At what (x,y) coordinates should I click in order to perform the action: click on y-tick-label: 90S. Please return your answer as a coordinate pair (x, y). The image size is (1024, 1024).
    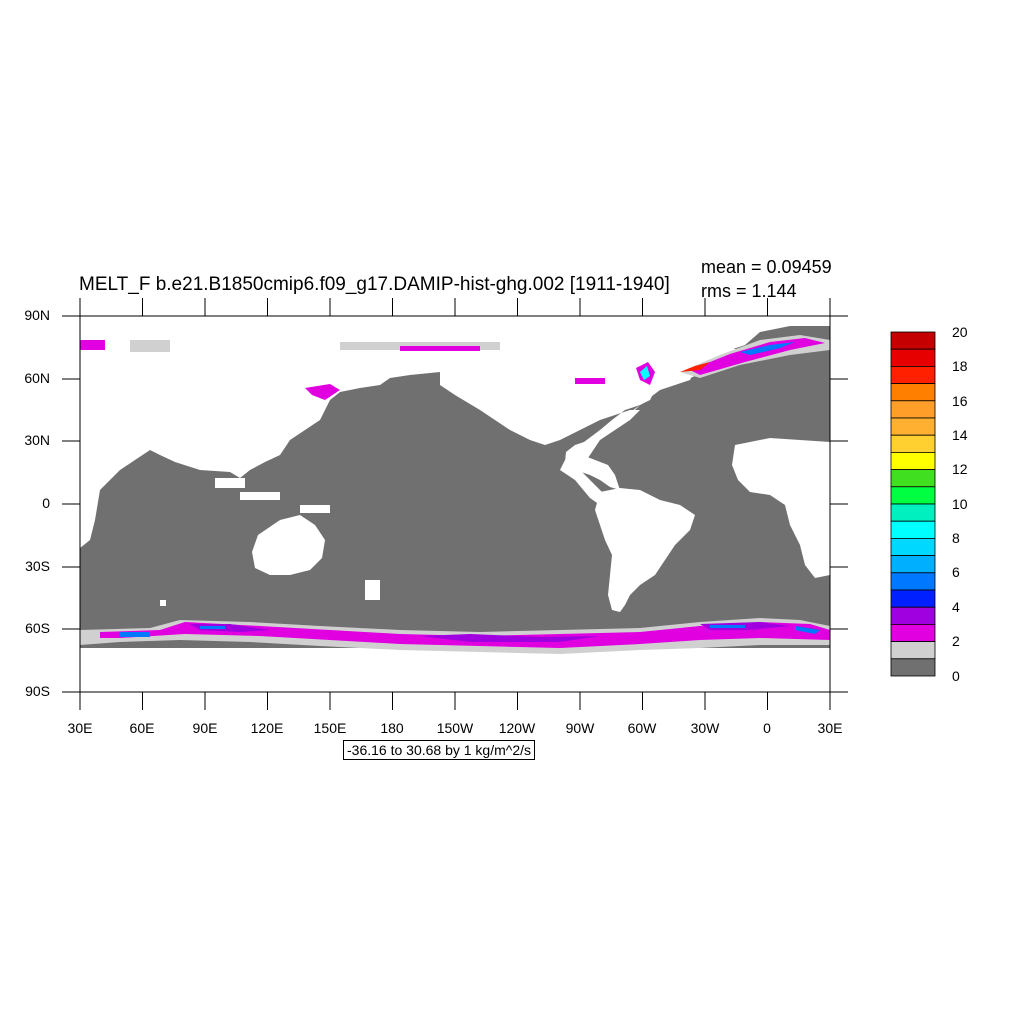
    Looking at the image, I should click on (37, 691).